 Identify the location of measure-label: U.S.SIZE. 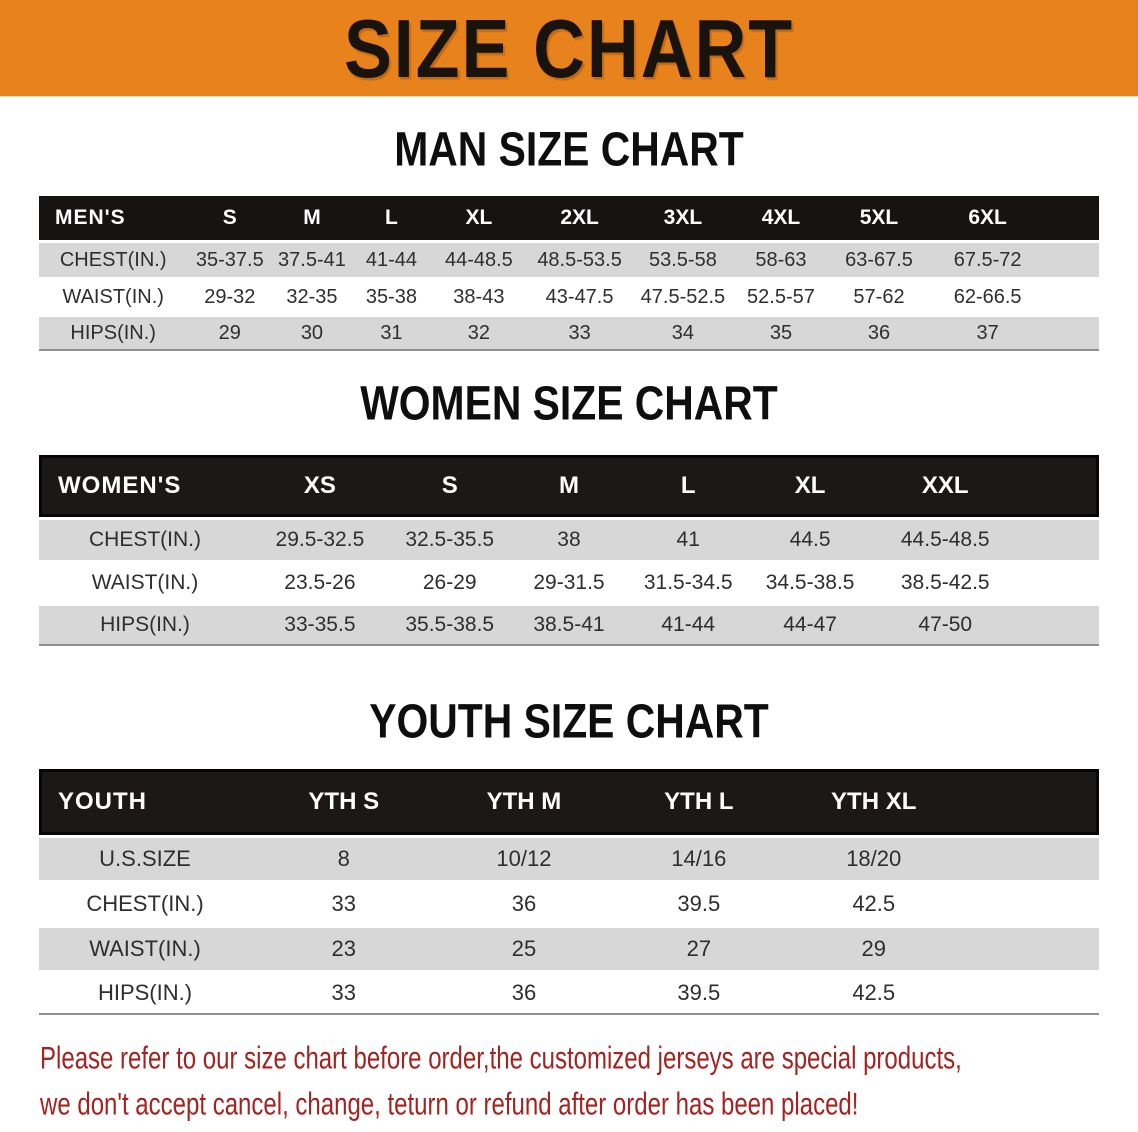
(145, 859).